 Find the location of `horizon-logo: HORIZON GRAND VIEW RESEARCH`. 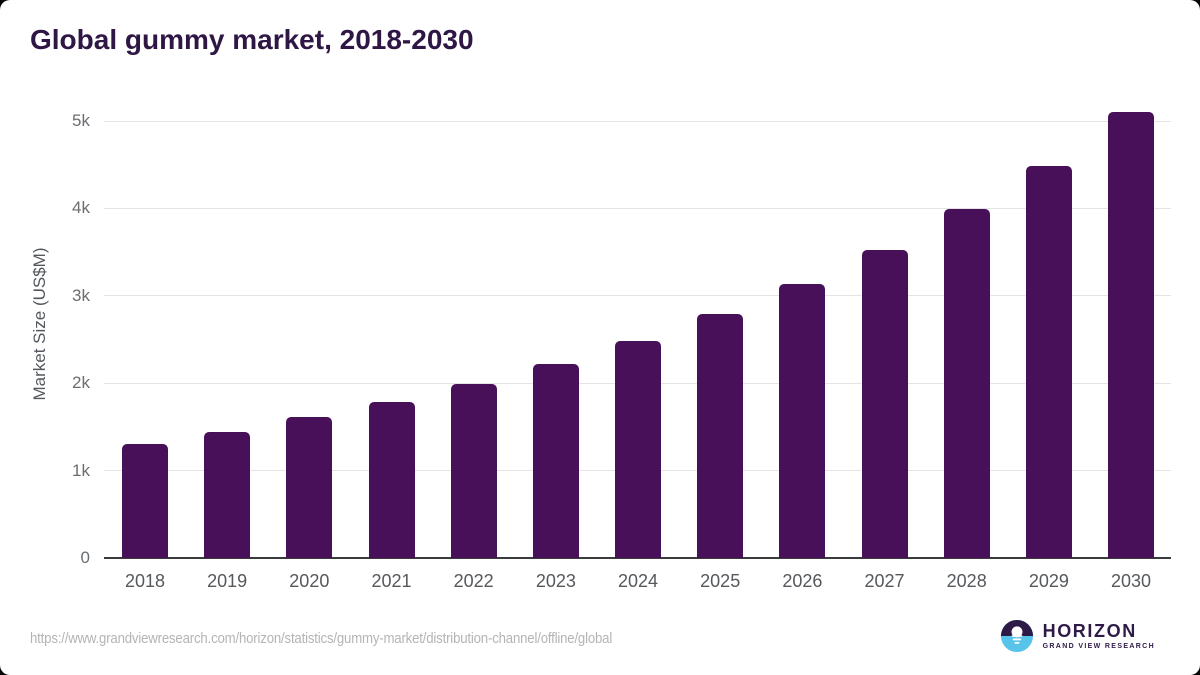

horizon-logo: HORIZON GRAND VIEW RESEARCH is located at coordinates (1077, 636).